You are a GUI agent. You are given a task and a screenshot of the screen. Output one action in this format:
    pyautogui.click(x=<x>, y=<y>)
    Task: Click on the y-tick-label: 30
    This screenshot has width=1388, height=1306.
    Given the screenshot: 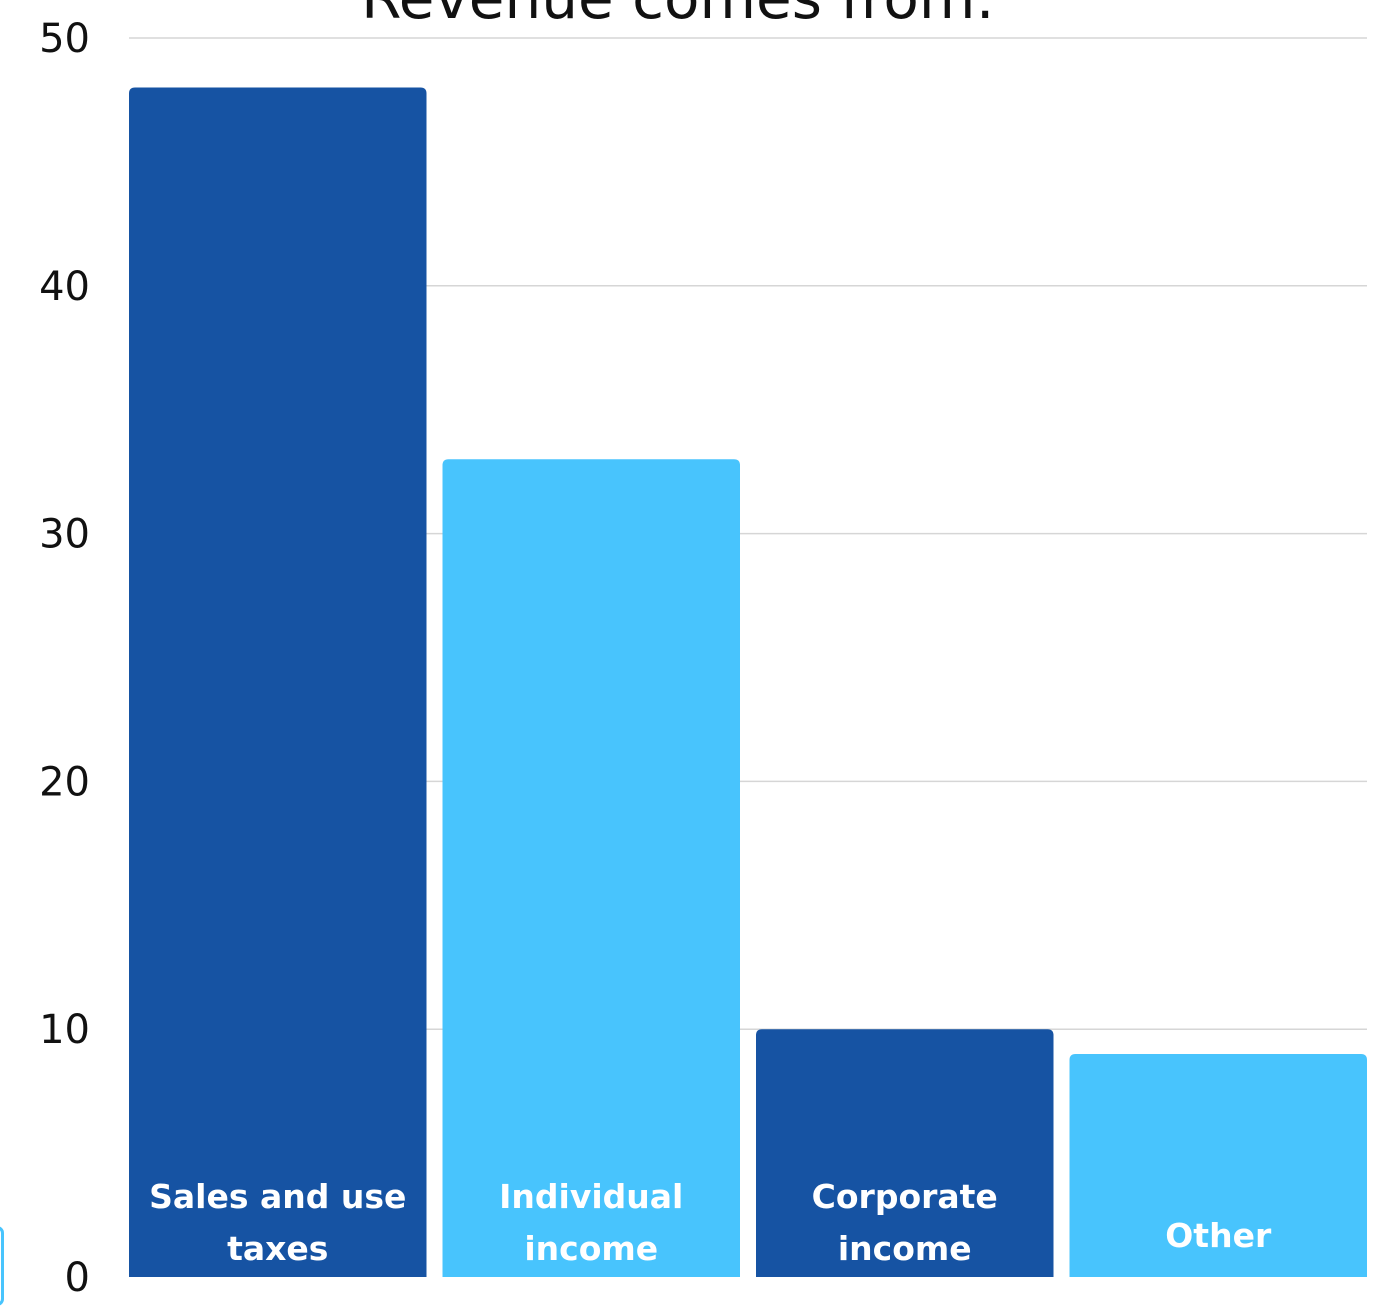 What is the action you would take?
    pyautogui.click(x=64, y=535)
    